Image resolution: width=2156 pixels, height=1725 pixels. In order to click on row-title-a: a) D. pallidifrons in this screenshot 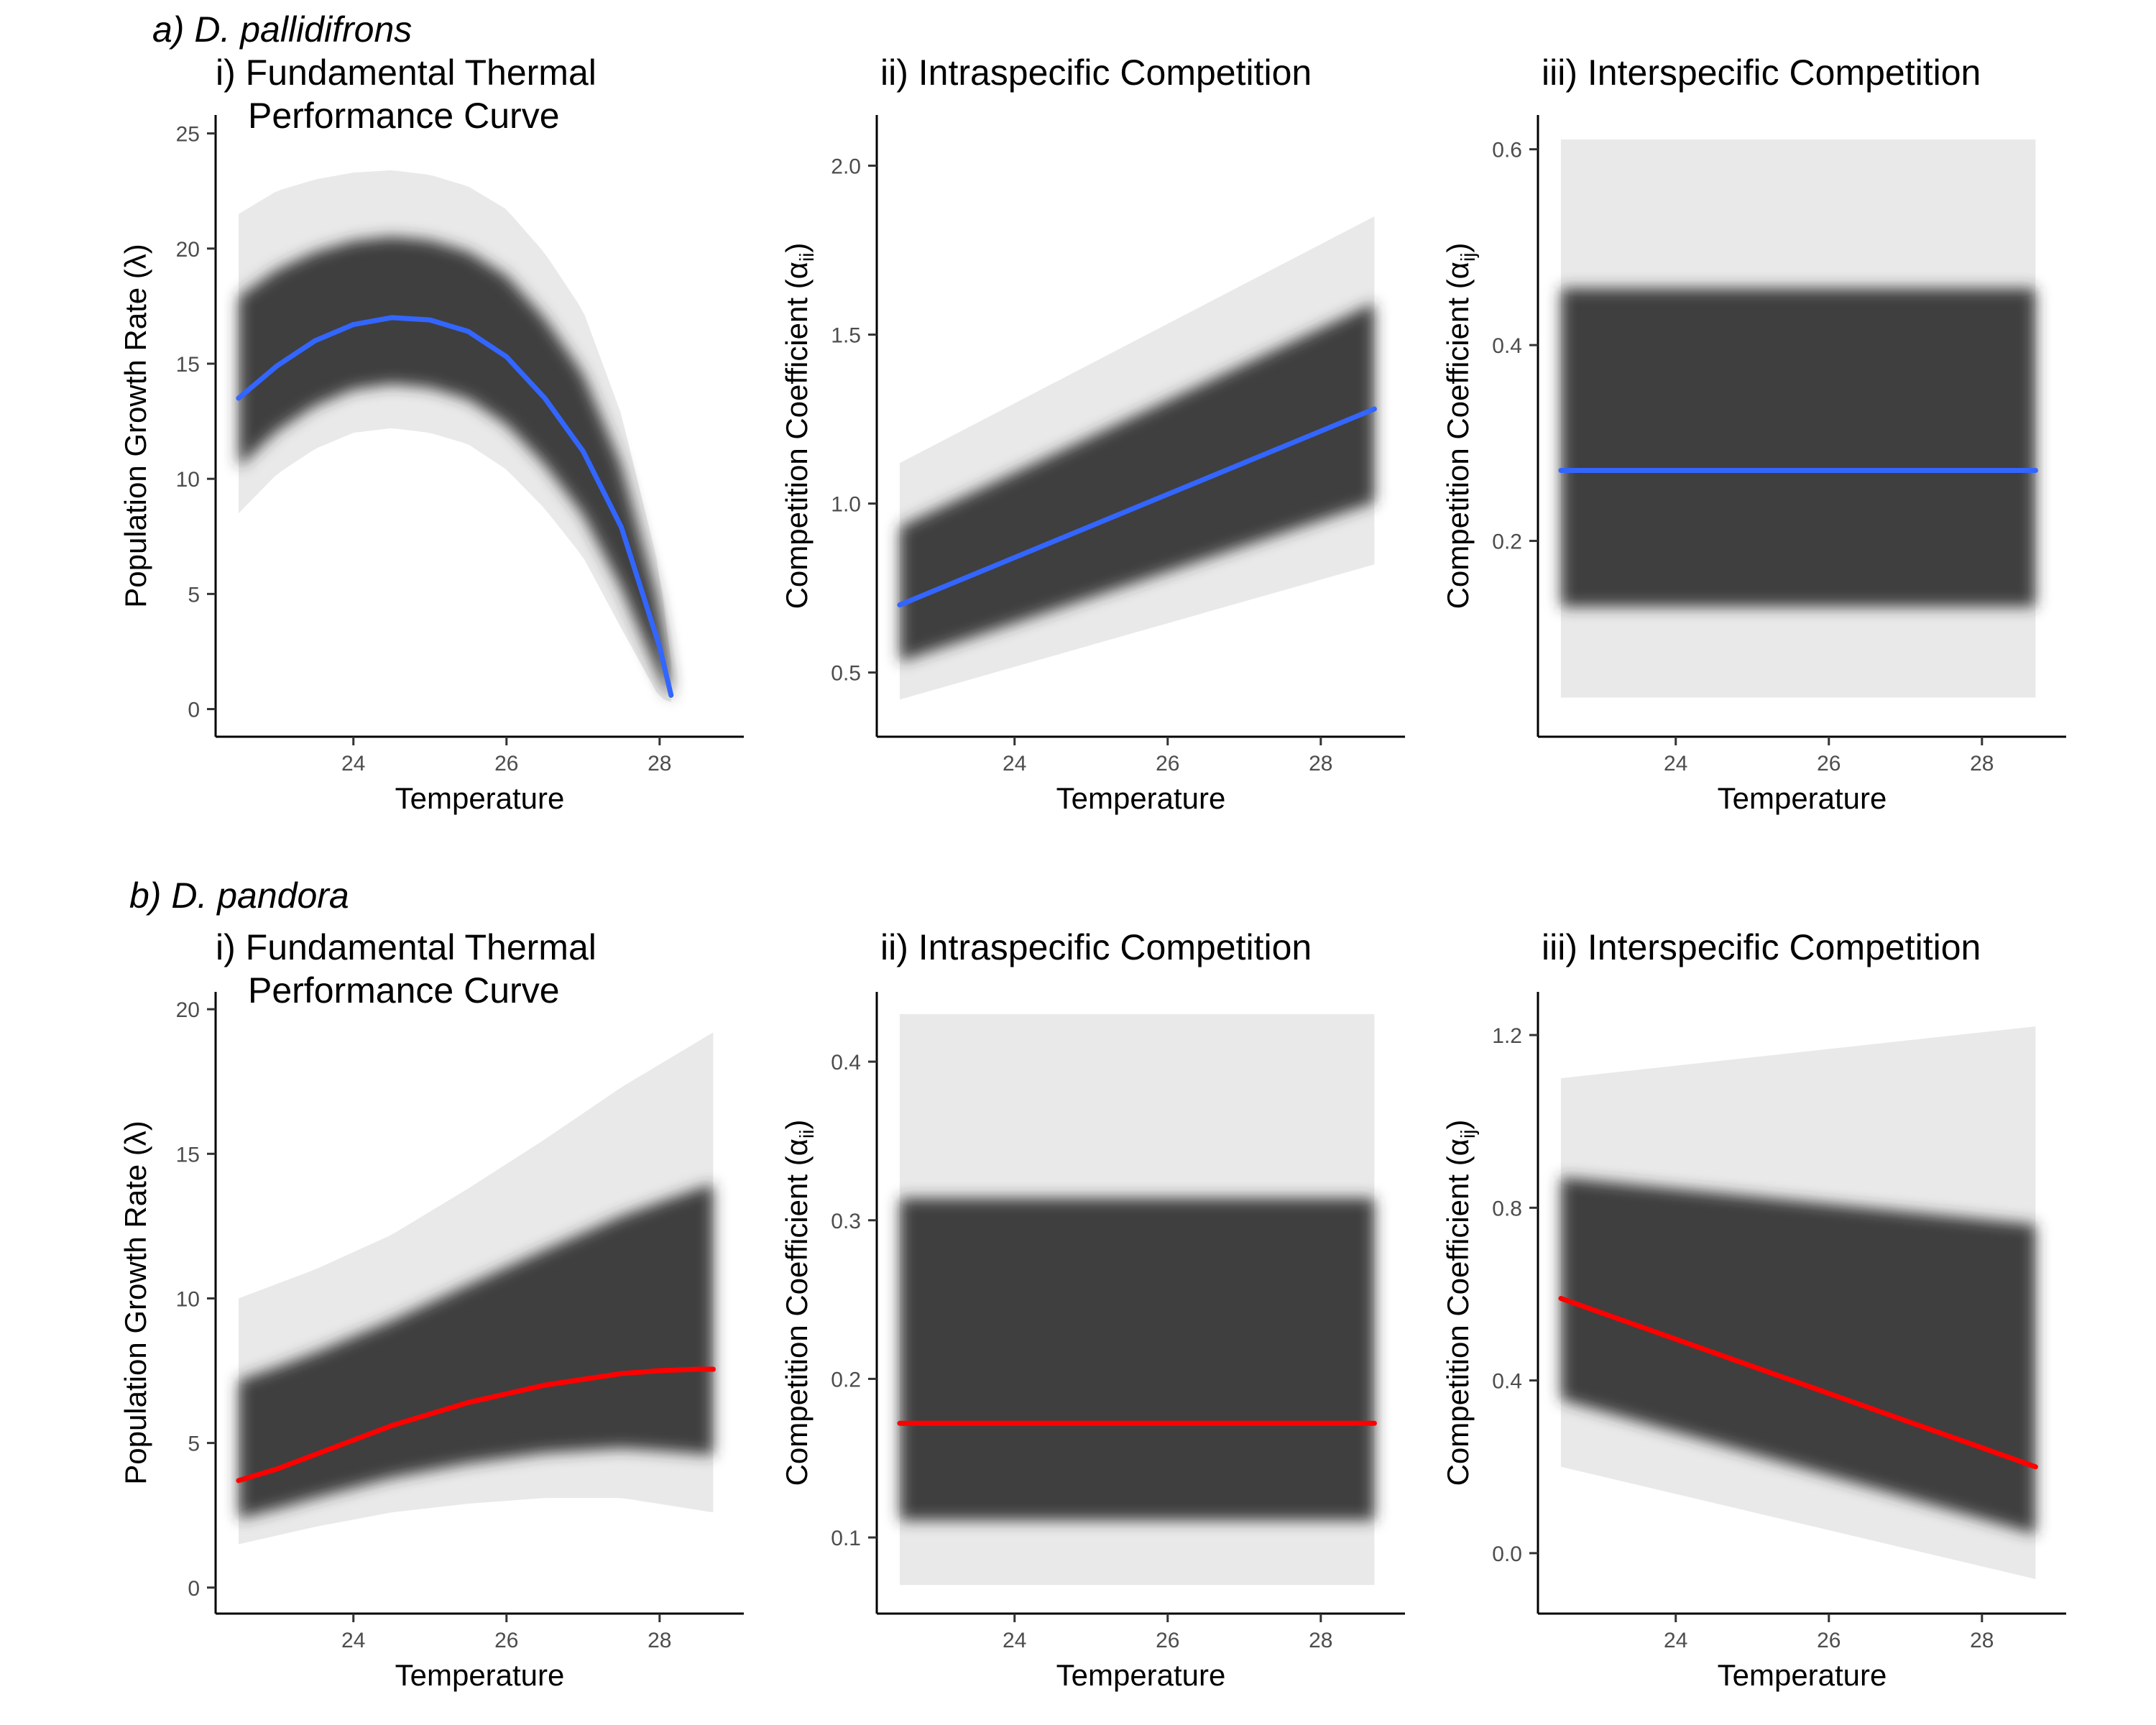, I will do `click(282, 29)`.